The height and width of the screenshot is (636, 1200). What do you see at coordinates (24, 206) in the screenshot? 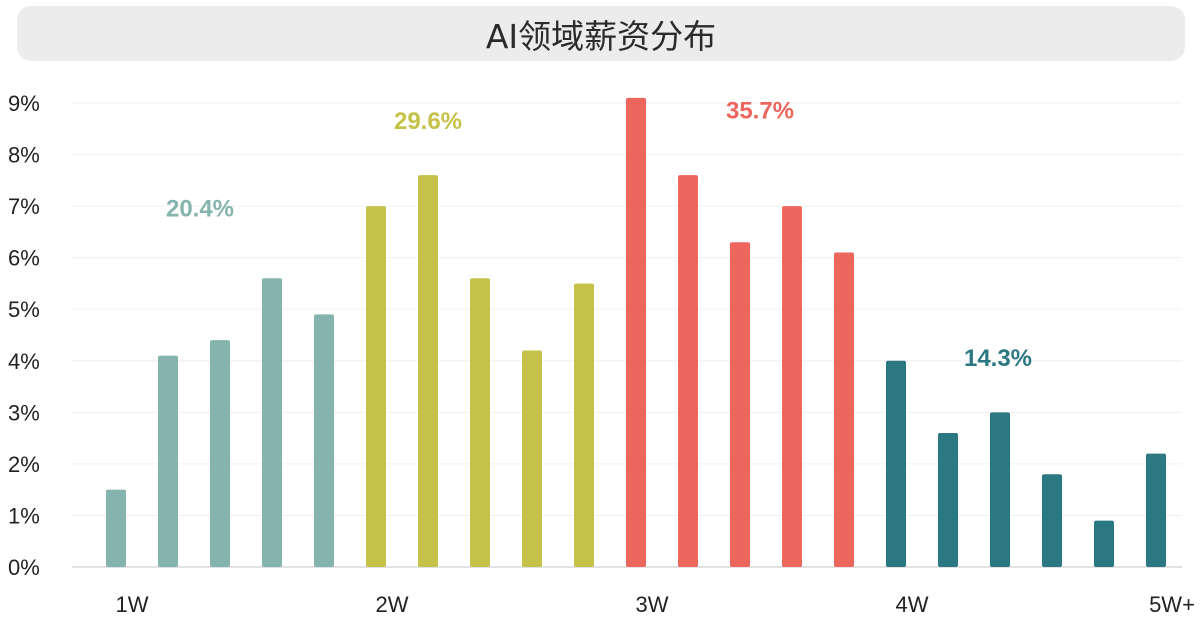
I see `y-tick-label: 7%` at bounding box center [24, 206].